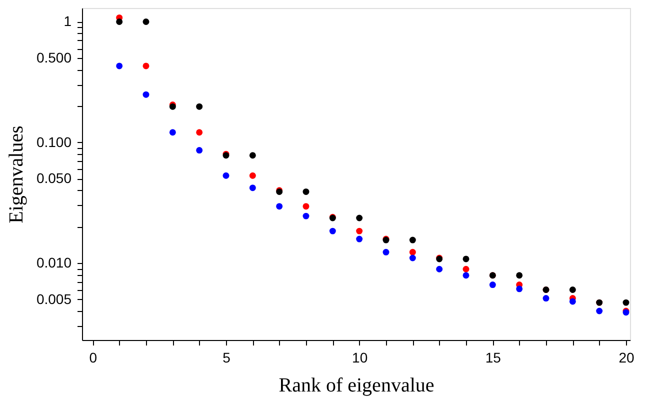  What do you see at coordinates (356, 385) in the screenshot?
I see `x-axis-title: Rank of eigenvalue` at bounding box center [356, 385].